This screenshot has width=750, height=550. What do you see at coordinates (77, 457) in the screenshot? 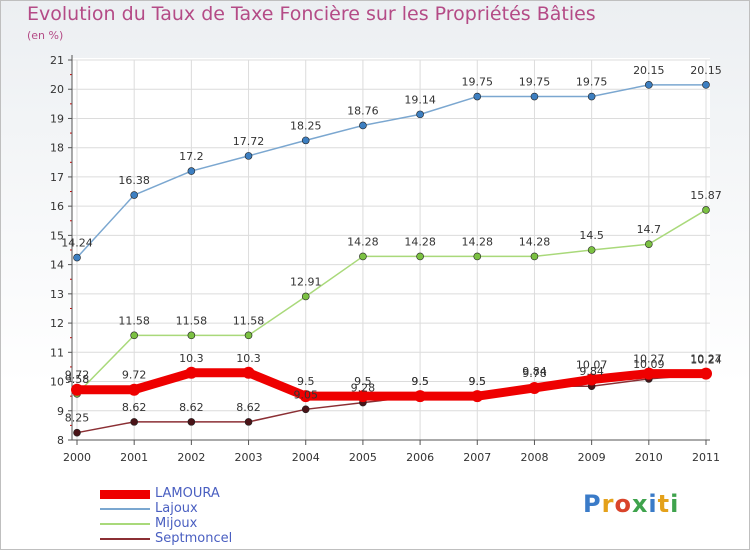
I see `x-tick-label: 2000` at bounding box center [77, 457].